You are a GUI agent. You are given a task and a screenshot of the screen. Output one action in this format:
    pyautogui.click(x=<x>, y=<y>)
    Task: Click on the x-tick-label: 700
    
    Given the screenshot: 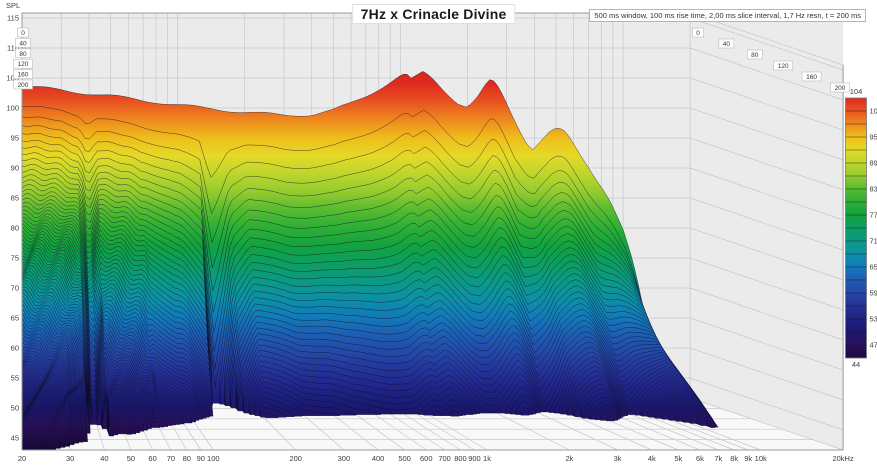 What is the action you would take?
    pyautogui.click(x=444, y=458)
    